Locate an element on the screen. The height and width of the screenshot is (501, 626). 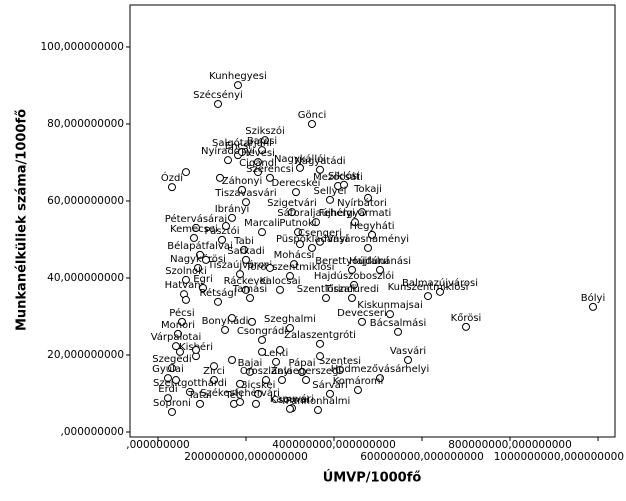
point-label: Vásárosnaményi is located at coordinates (368, 239).